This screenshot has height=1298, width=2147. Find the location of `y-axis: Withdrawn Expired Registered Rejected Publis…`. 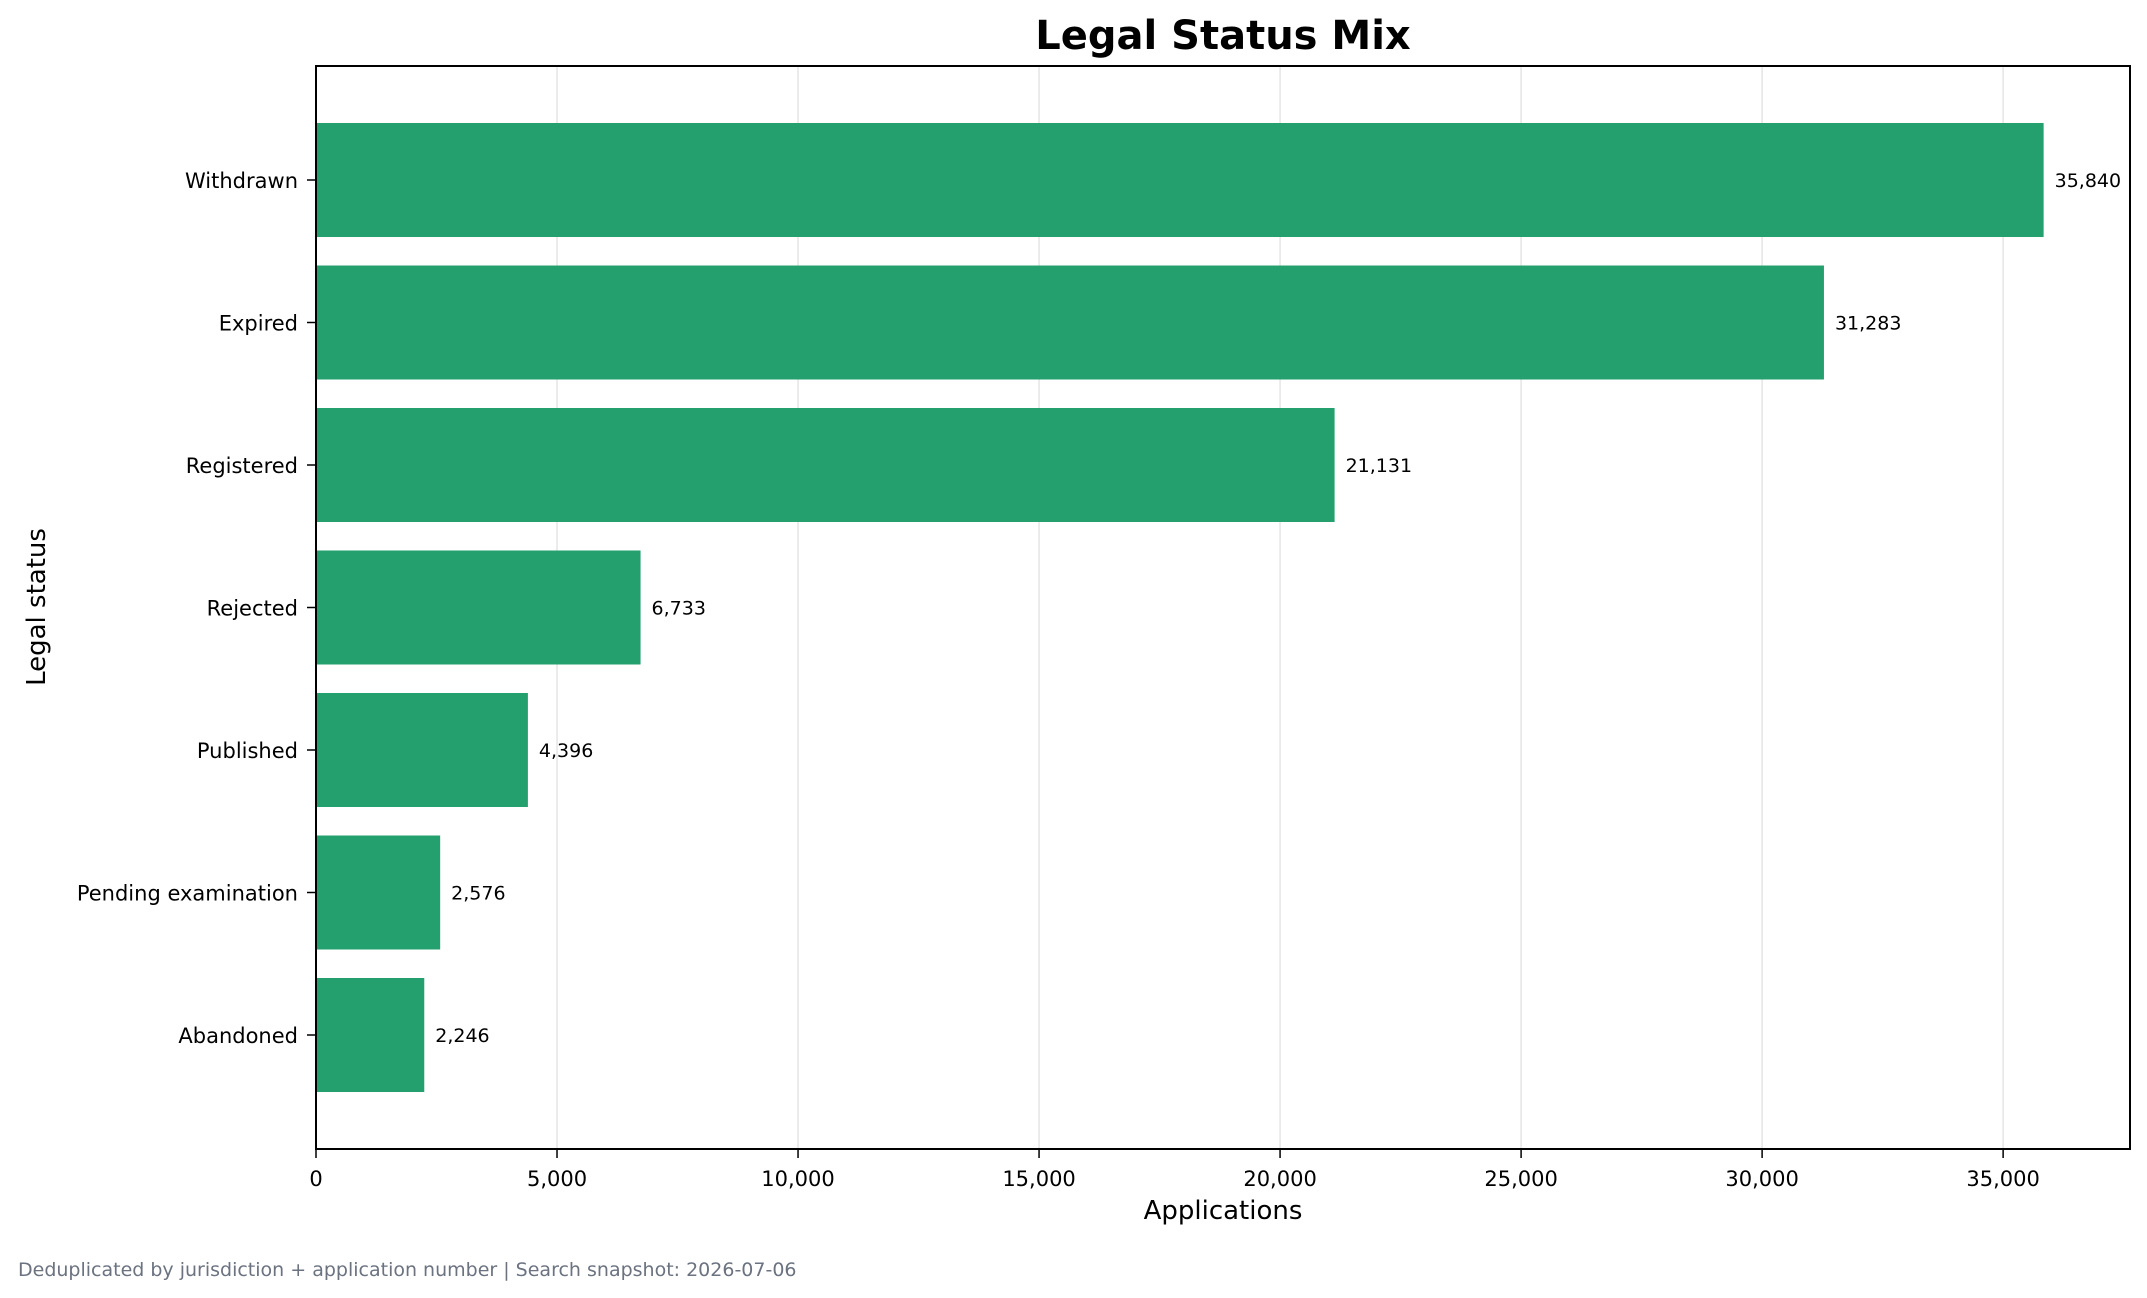

y-axis: Withdrawn Expired Registered Rejected Publis… is located at coordinates (196, 608).